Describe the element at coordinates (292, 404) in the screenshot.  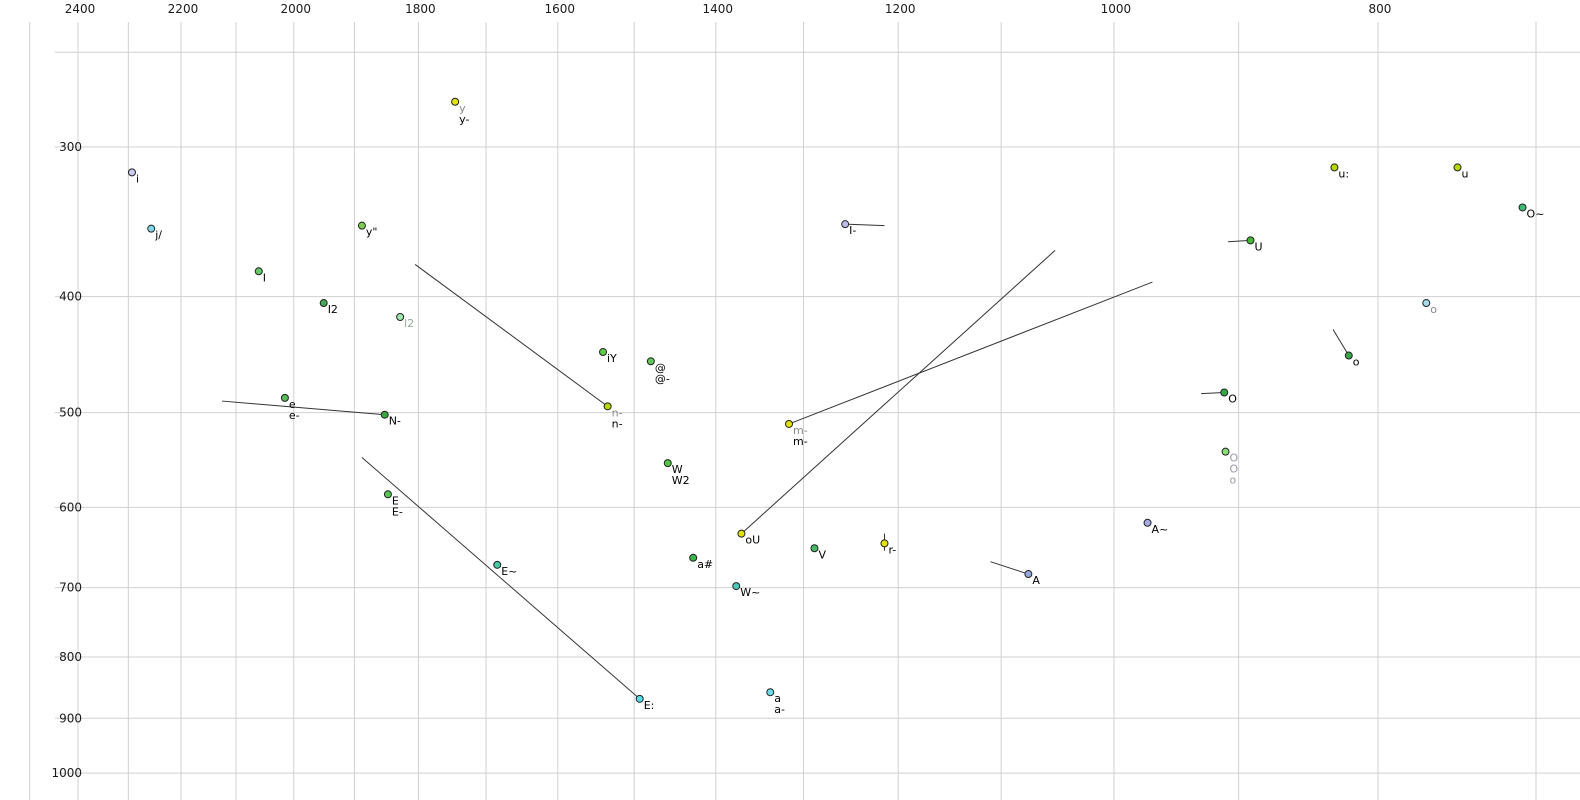
I see `point-label: e` at that location.